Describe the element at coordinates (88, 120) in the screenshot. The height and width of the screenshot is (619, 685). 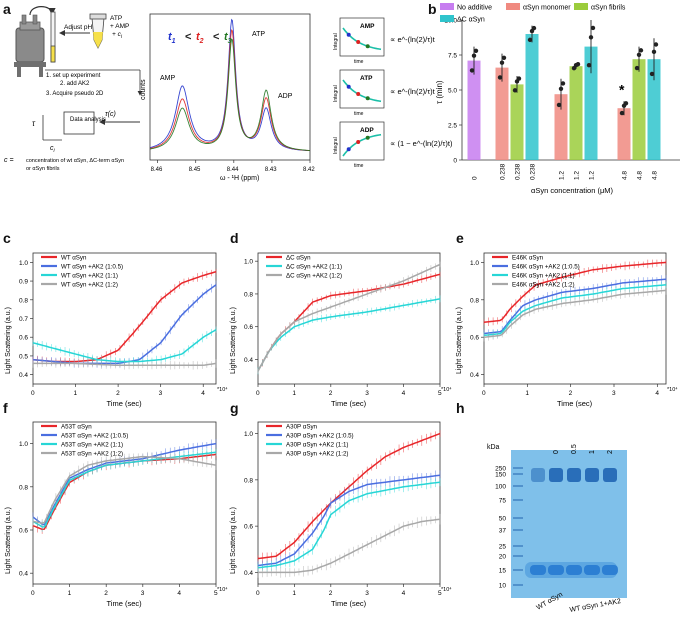
I see `data-analysis-label: Data analysis` at that location.